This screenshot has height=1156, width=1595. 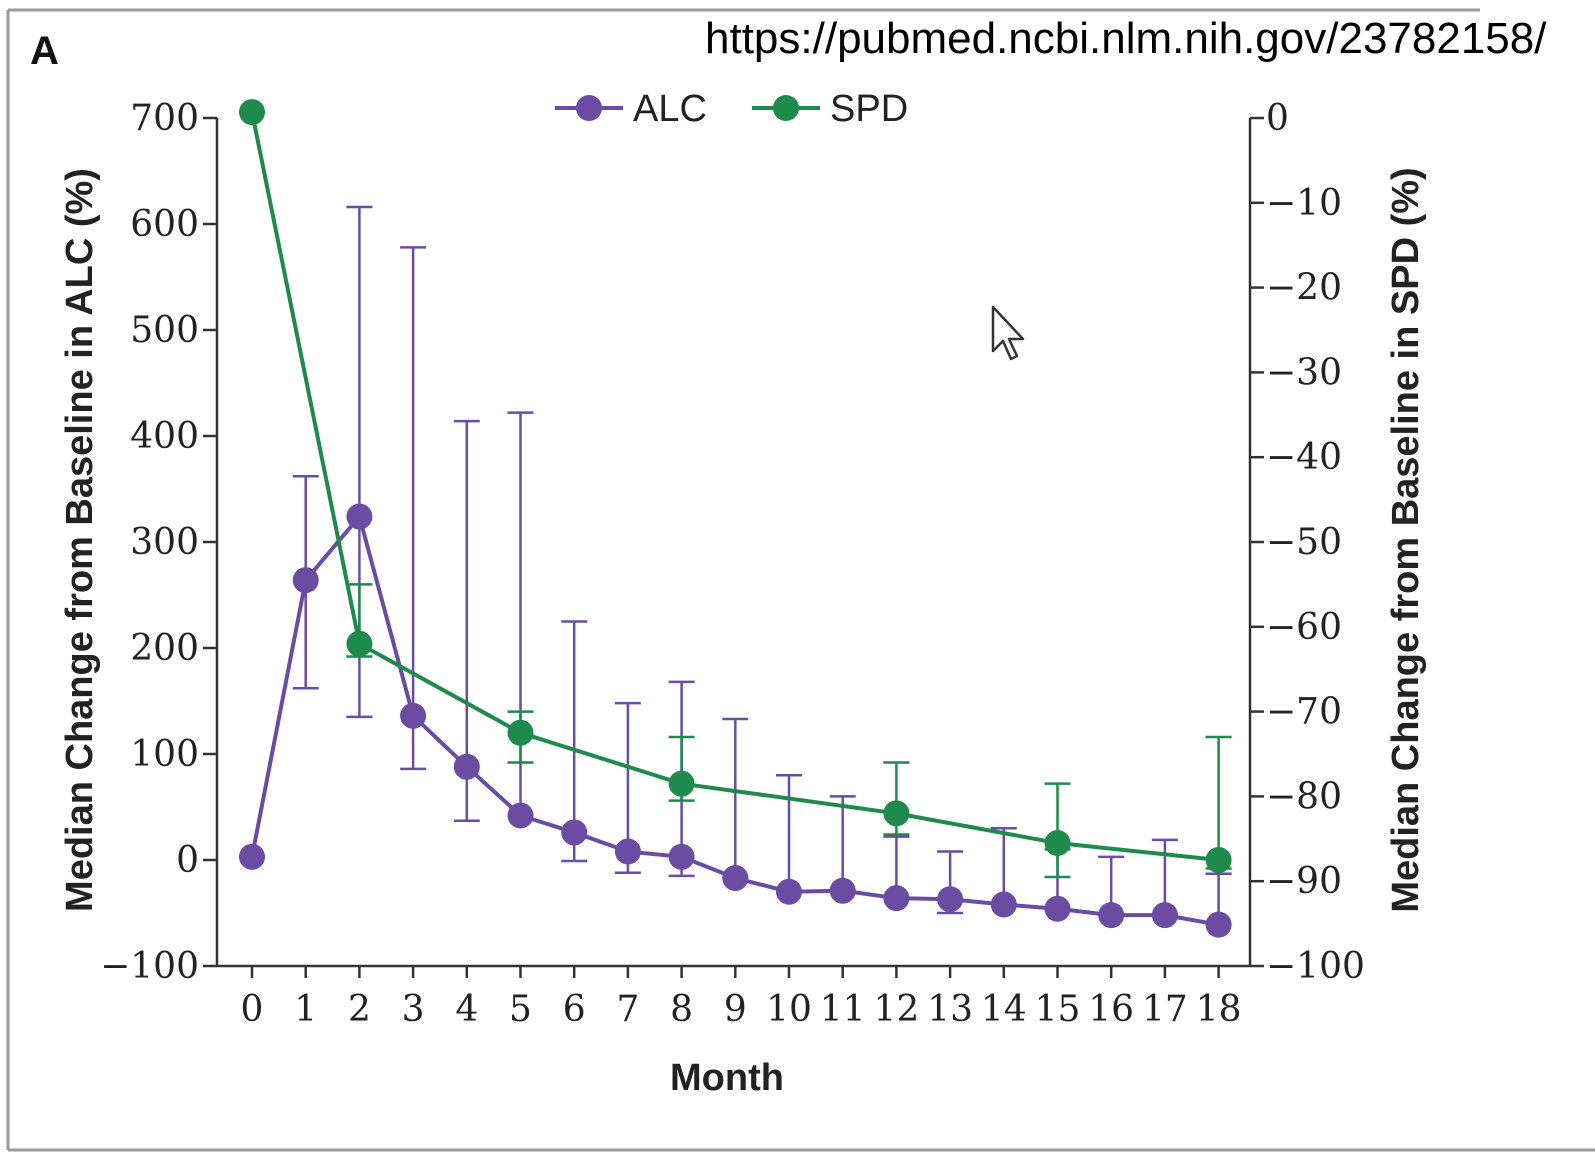 What do you see at coordinates (164, 754) in the screenshot?
I see `y-left-tick-label: 100` at bounding box center [164, 754].